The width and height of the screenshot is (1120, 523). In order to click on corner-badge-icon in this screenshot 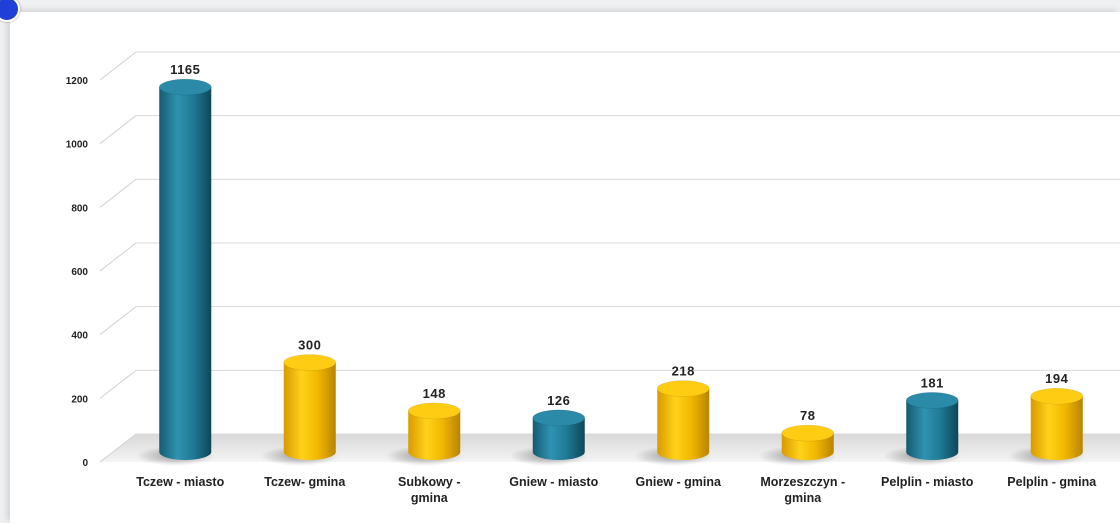, I will do `click(10, 11)`.